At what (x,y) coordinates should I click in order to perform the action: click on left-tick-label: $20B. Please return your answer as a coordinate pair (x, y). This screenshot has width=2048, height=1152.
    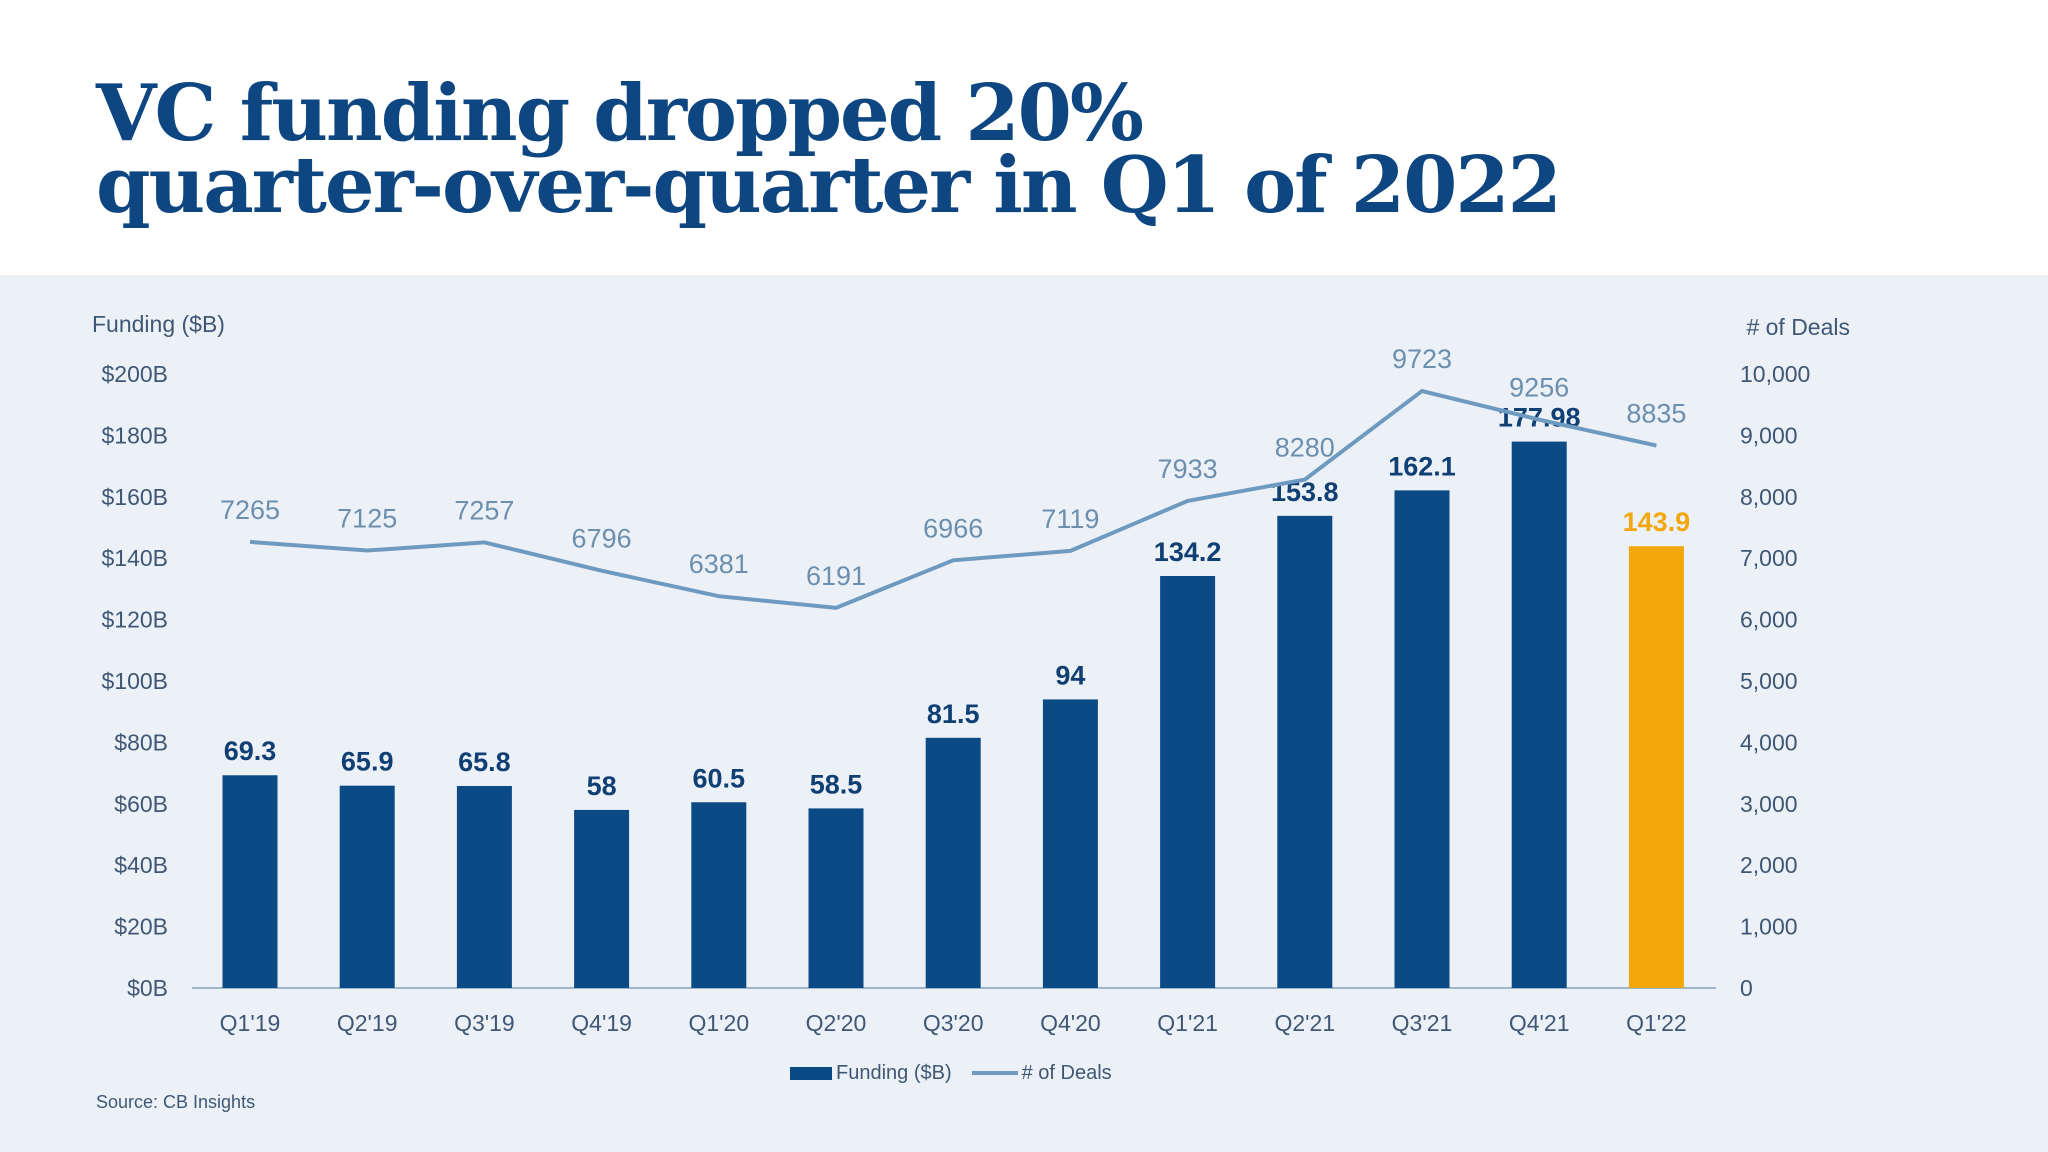
    Looking at the image, I should click on (141, 927).